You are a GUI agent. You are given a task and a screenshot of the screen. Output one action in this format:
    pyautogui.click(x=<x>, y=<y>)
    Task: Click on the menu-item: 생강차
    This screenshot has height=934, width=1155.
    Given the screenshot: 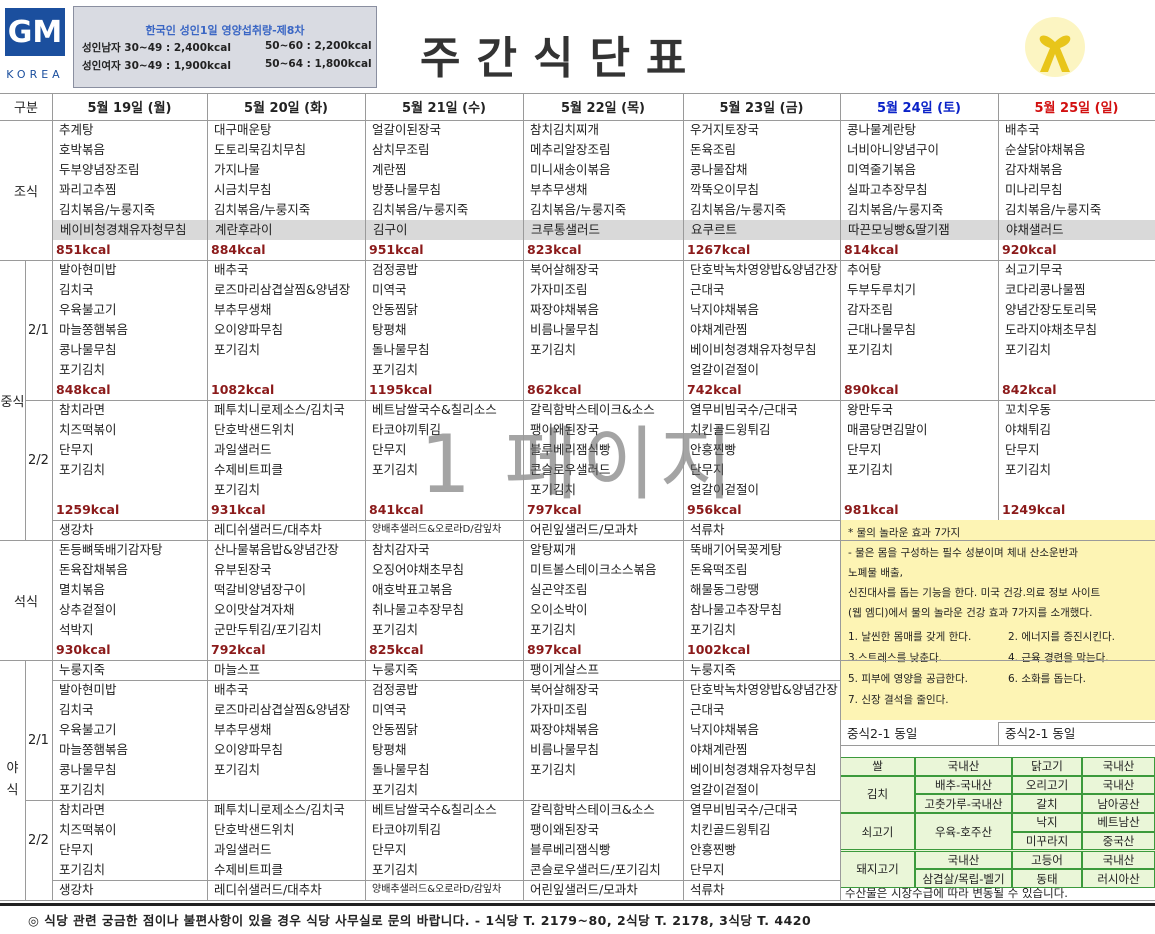 What is the action you would take?
    pyautogui.click(x=76, y=529)
    